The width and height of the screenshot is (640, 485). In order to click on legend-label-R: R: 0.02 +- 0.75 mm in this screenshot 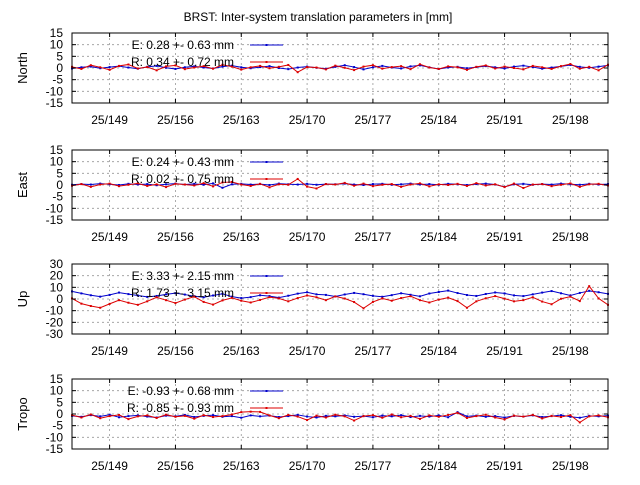, I will do `click(182, 179)`.